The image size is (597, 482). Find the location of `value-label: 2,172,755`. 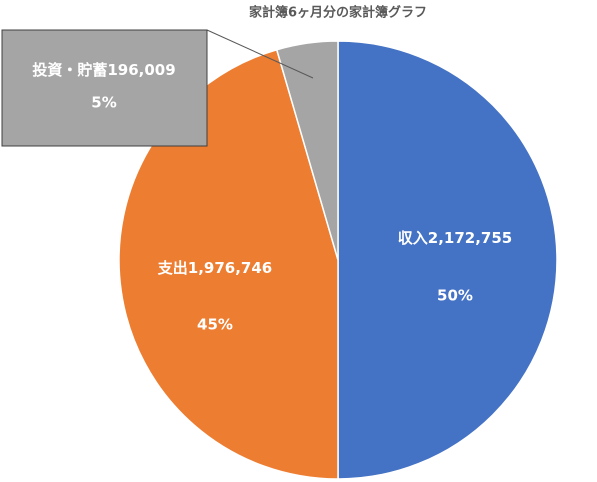

value-label: 2,172,755 is located at coordinates (470, 238).